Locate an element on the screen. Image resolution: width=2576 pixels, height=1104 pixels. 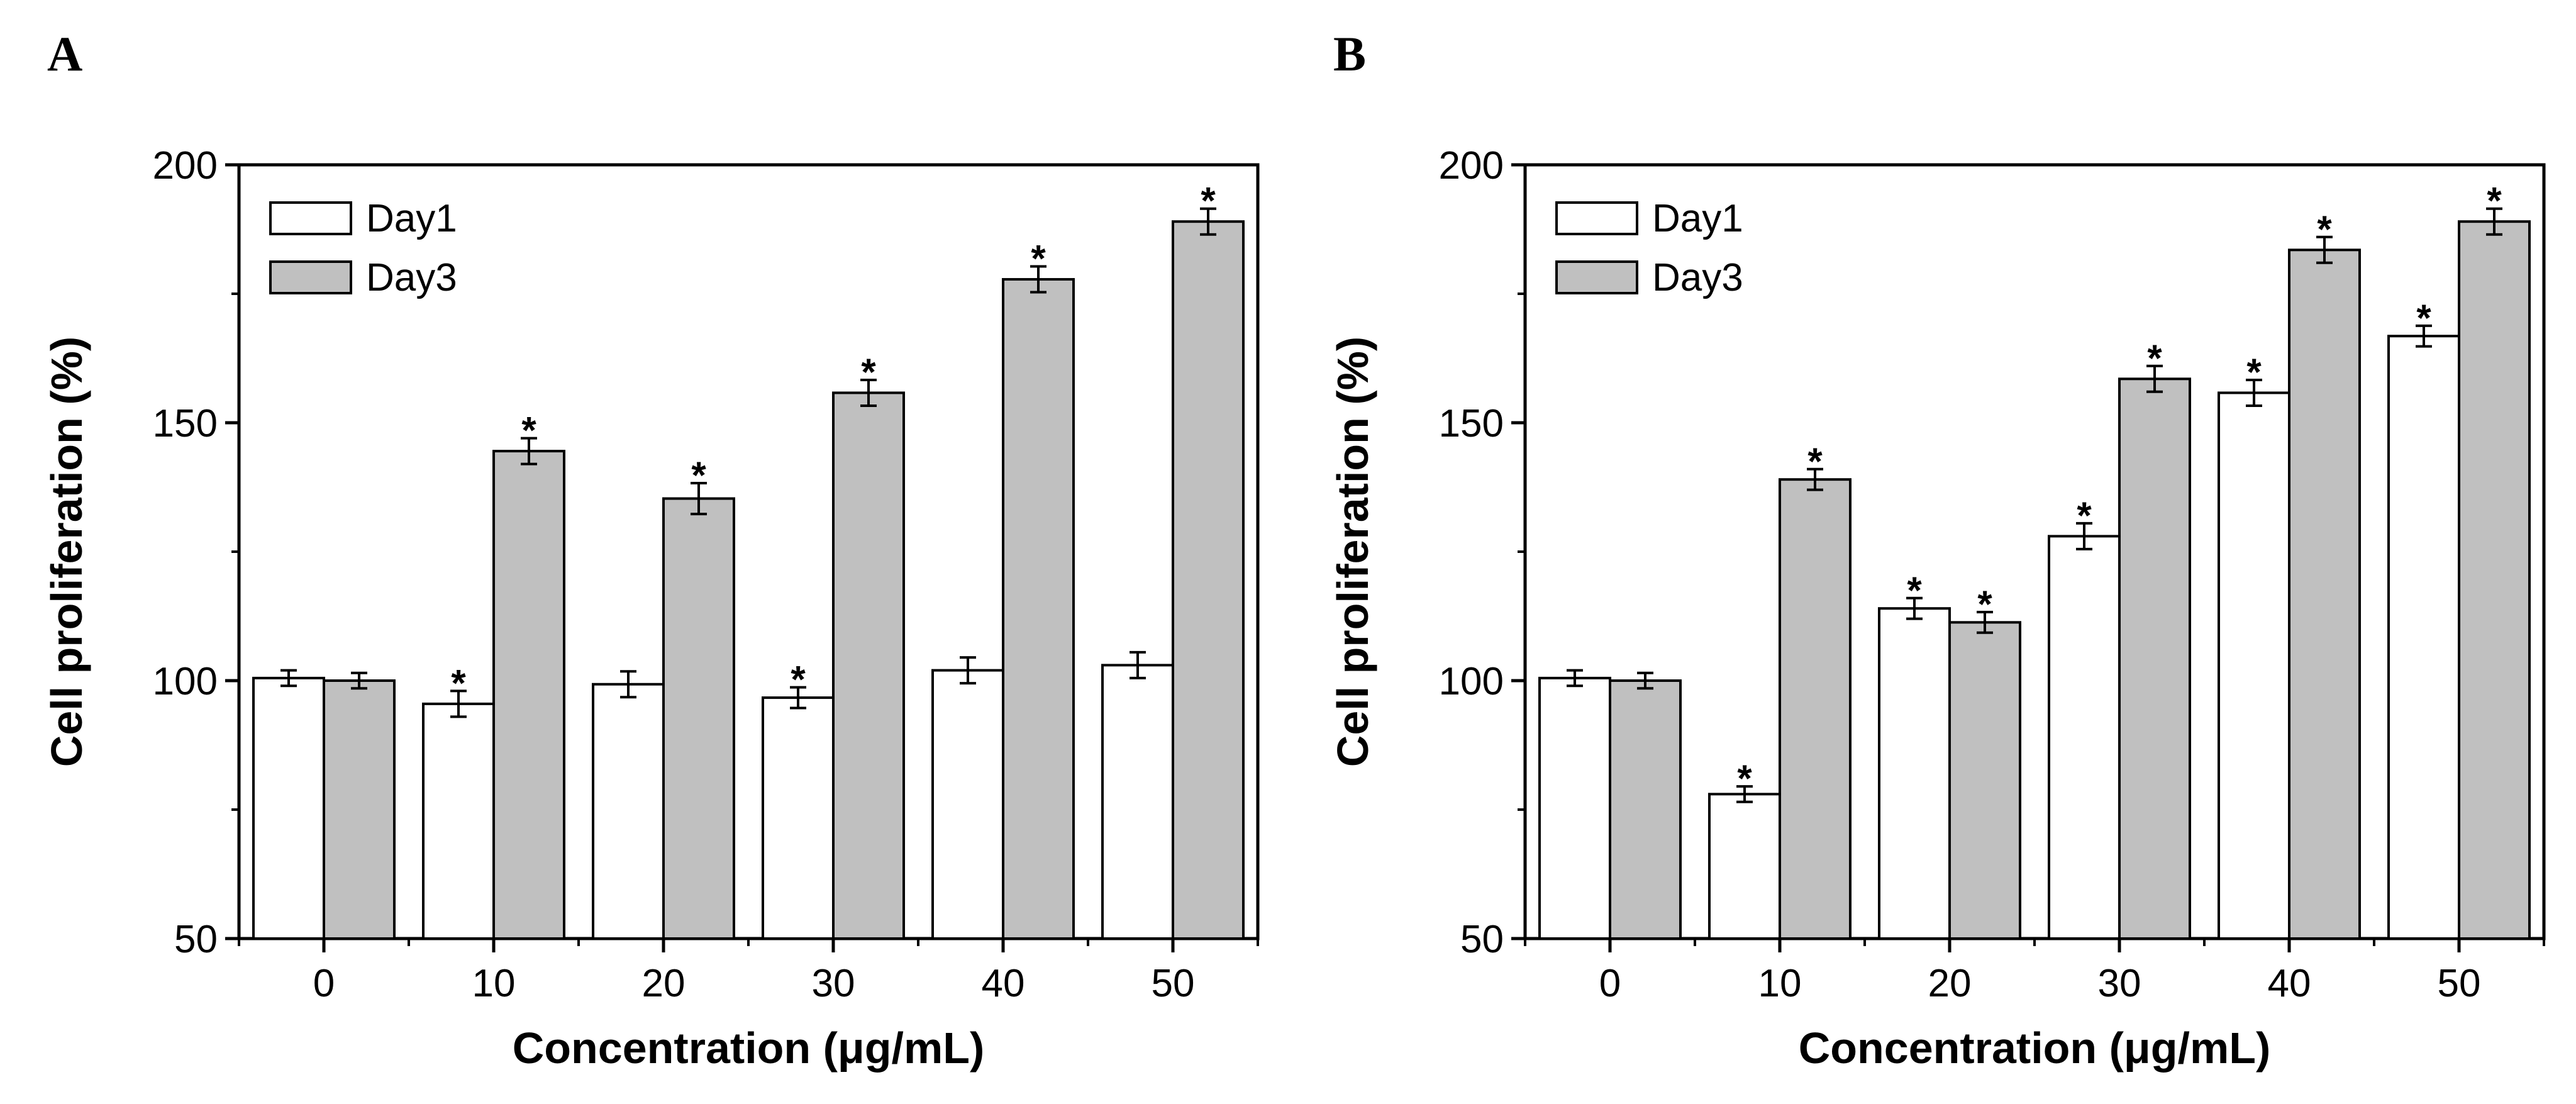
panel-letter: A is located at coordinates (64, 53).